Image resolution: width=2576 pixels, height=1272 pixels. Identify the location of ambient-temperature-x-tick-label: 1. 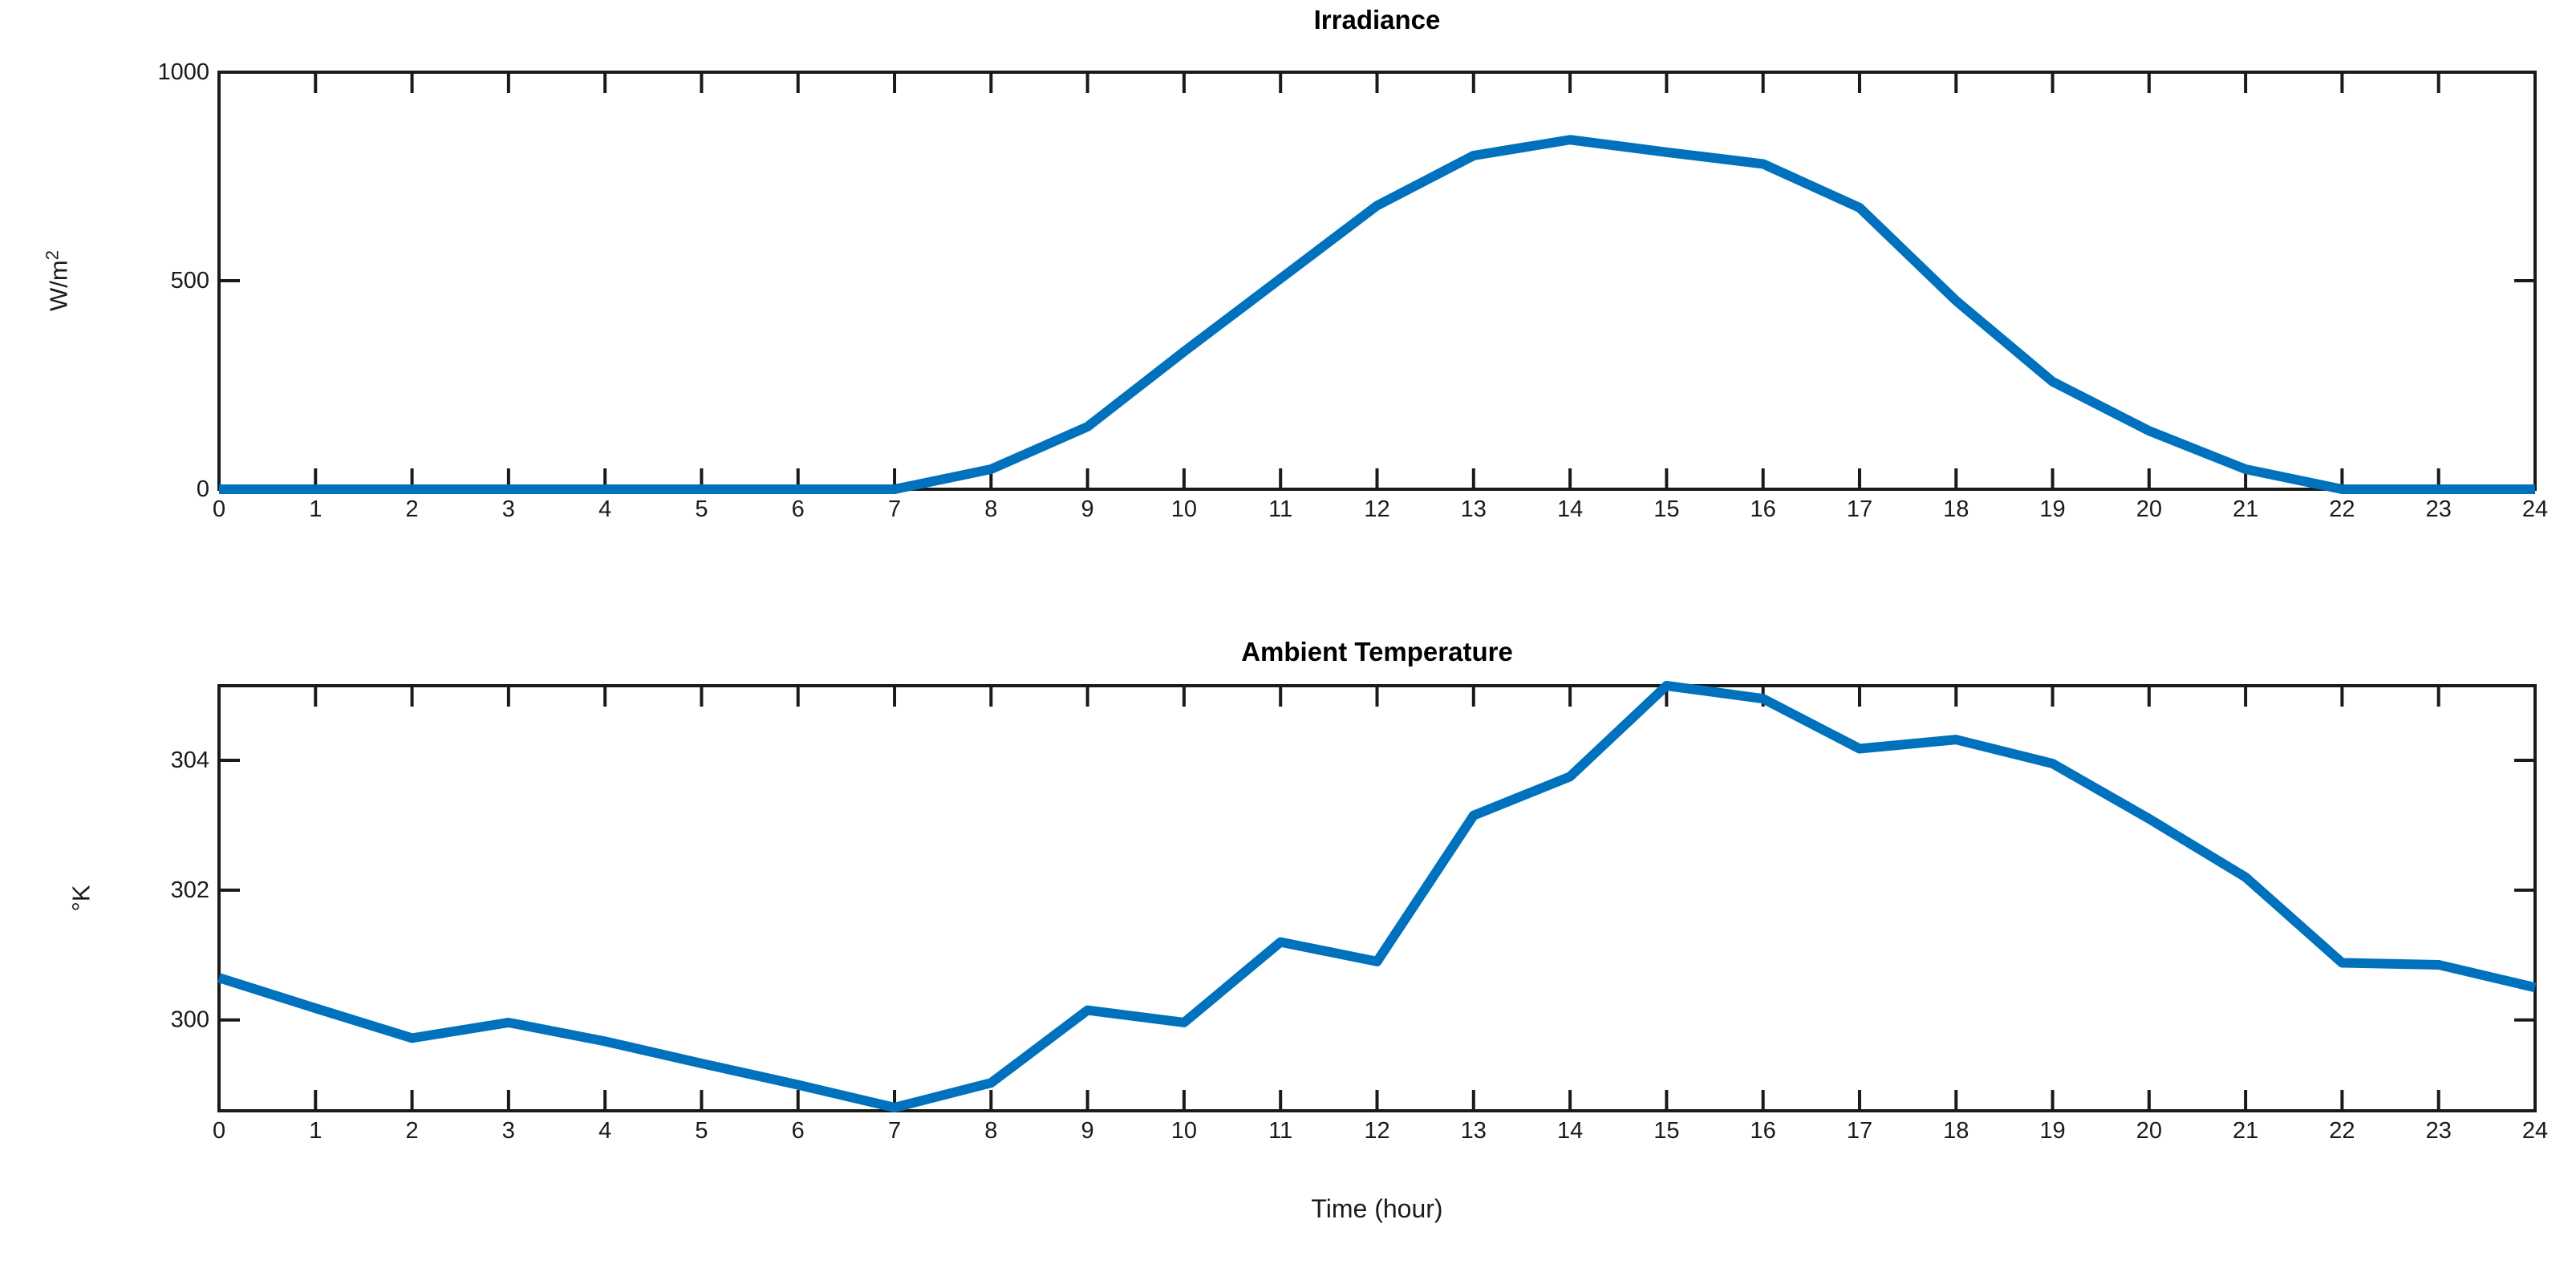
(315, 1131).